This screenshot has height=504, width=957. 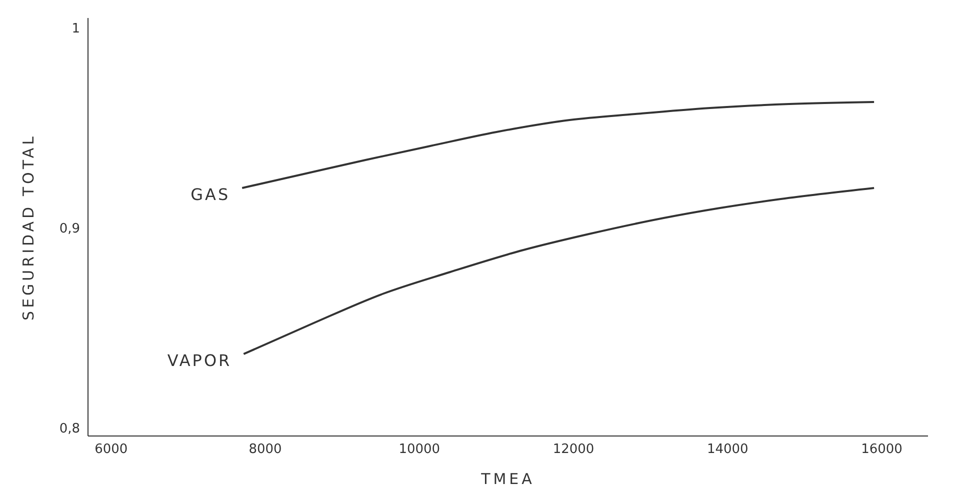 What do you see at coordinates (265, 450) in the screenshot?
I see `x-tick-label: 8000` at bounding box center [265, 450].